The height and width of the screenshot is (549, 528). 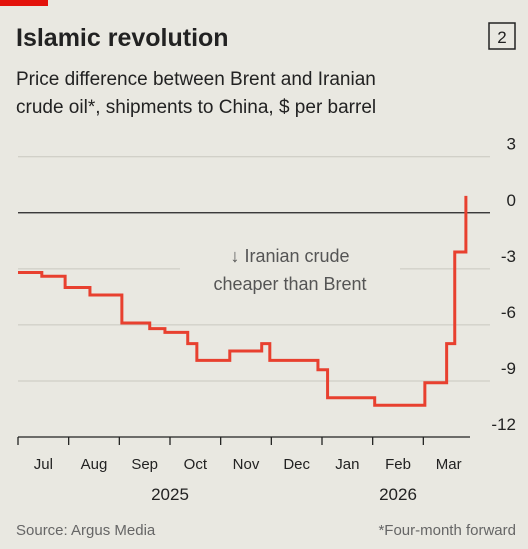 I want to click on y-tick-label: 3, so click(x=511, y=144).